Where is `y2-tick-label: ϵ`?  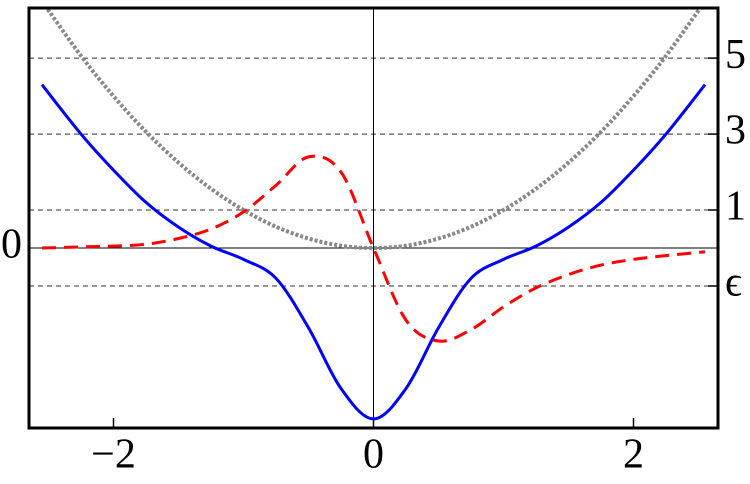 y2-tick-label: ϵ is located at coordinates (733, 283).